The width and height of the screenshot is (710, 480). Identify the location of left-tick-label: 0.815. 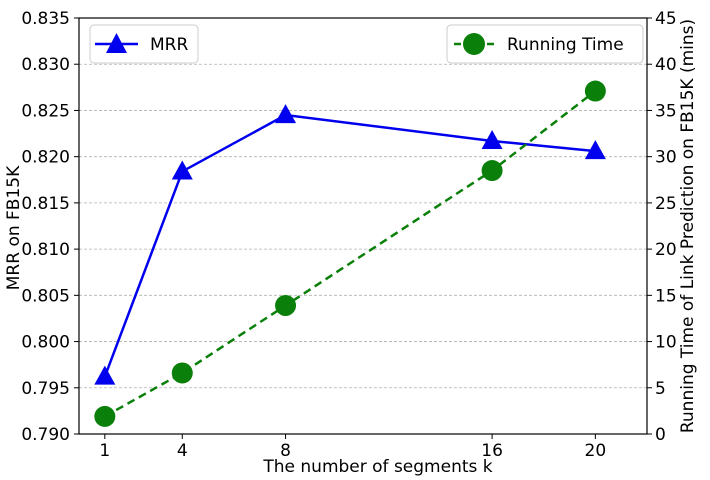
(45, 204).